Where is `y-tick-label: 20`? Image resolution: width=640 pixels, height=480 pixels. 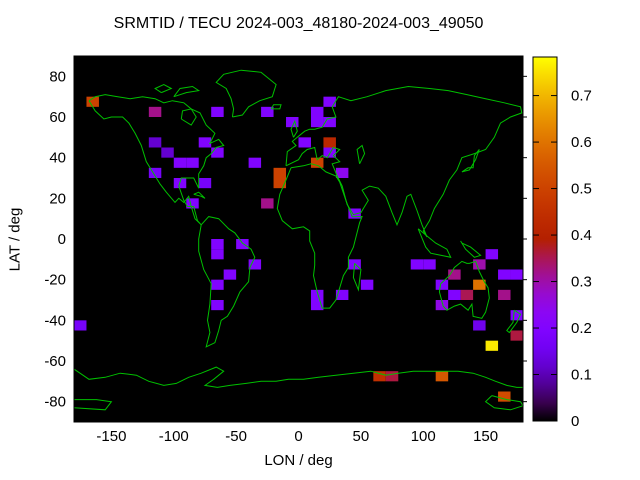 y-tick-label: 20 is located at coordinates (57, 198).